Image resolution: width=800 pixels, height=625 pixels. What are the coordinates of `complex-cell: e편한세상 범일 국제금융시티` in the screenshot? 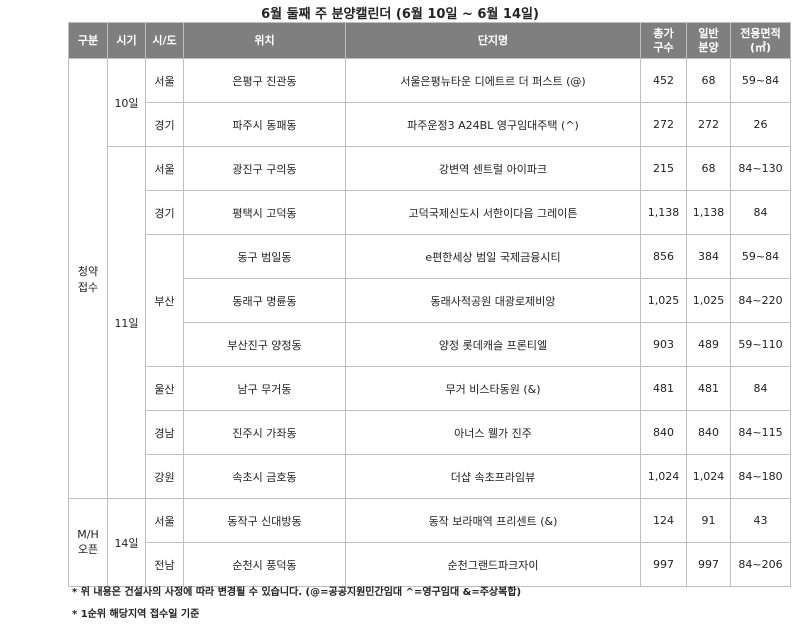 It's located at (493, 256).